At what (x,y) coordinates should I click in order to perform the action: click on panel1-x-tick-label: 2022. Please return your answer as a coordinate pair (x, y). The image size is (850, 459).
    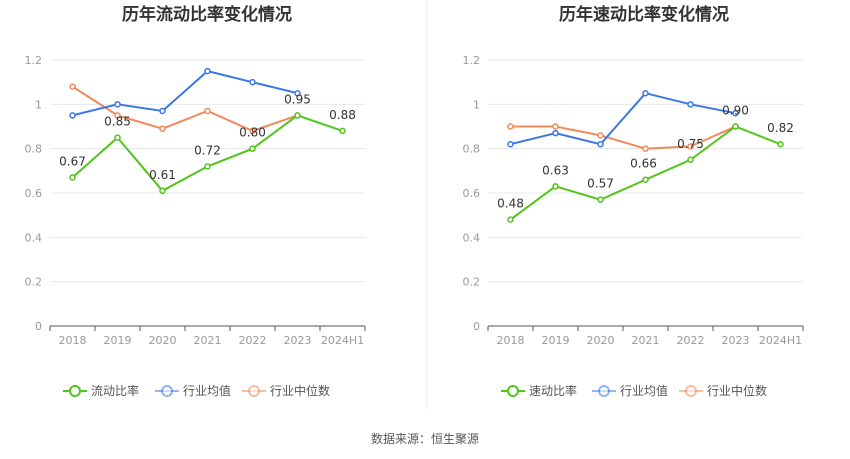
    Looking at the image, I should click on (253, 340).